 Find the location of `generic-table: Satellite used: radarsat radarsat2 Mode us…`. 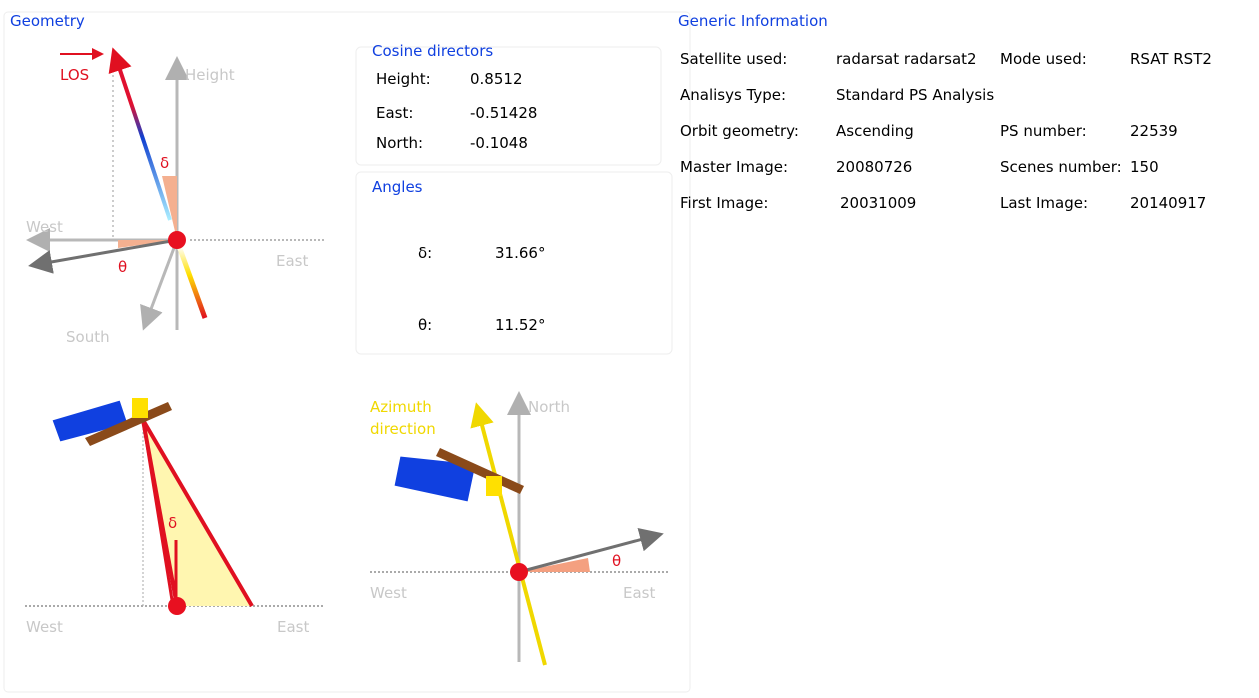

generic-table: Satellite used: radarsat radarsat2 Mode us… is located at coordinates (946, 131).